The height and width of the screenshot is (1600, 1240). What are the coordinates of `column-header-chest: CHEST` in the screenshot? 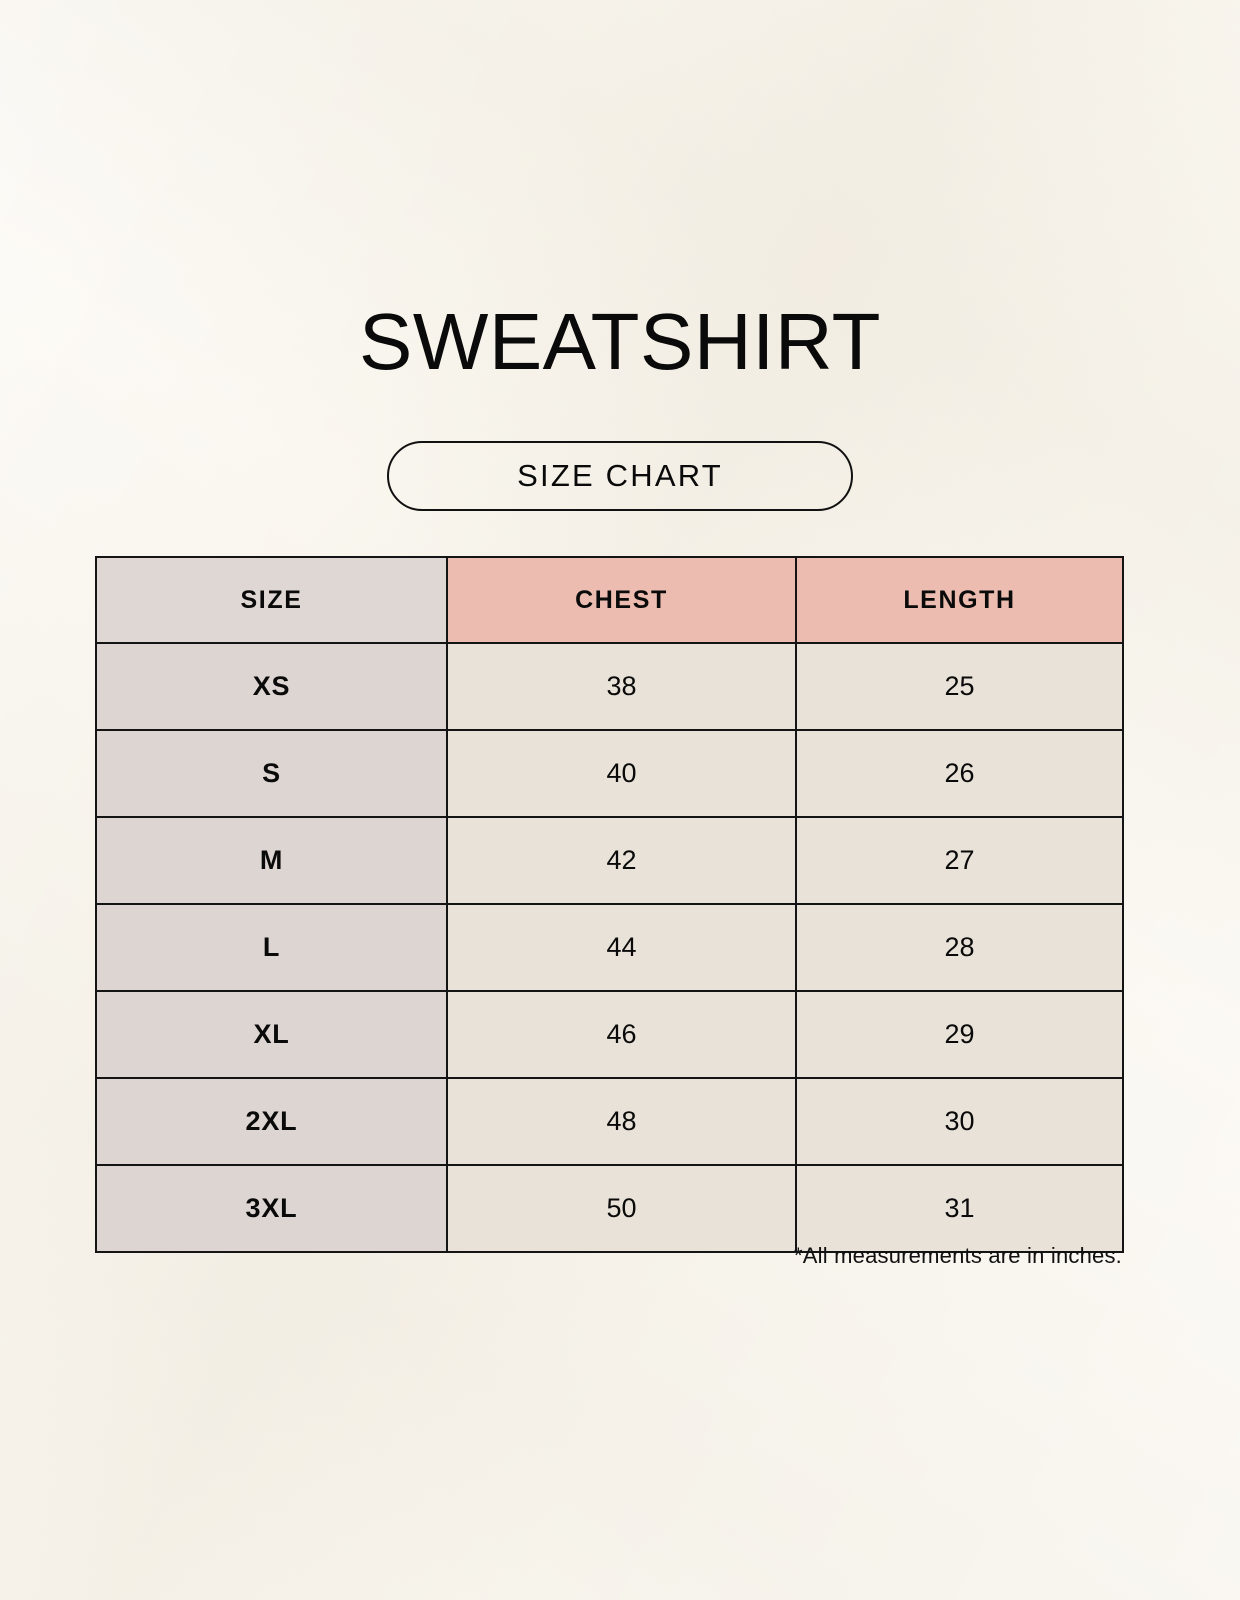 It's located at (621, 600).